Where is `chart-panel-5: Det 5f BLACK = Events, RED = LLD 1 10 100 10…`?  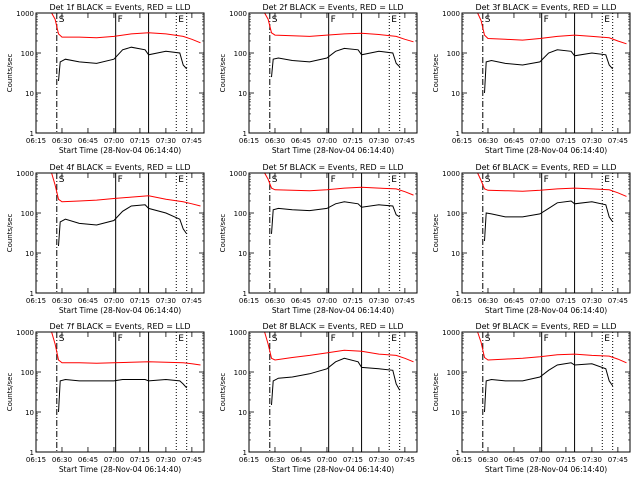
chart-panel-5: Det 5f BLACK = Events, RED = LLD 1 10 100 10… is located at coordinates (318, 239).